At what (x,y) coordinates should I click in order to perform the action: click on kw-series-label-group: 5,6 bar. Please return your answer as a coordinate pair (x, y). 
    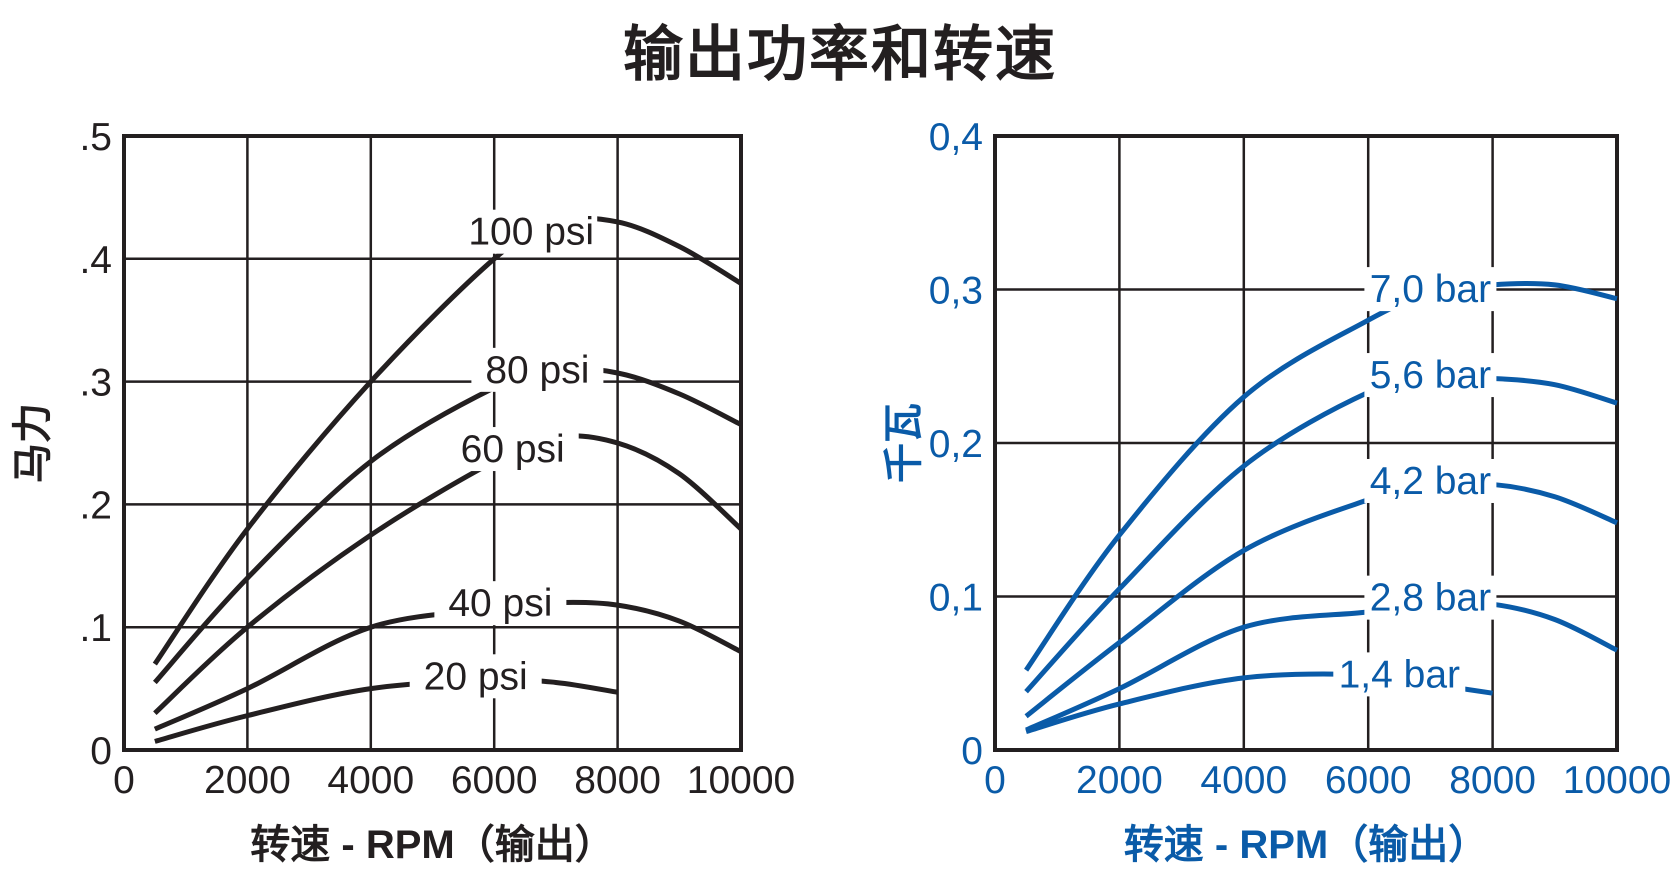
    Looking at the image, I should click on (1430, 375).